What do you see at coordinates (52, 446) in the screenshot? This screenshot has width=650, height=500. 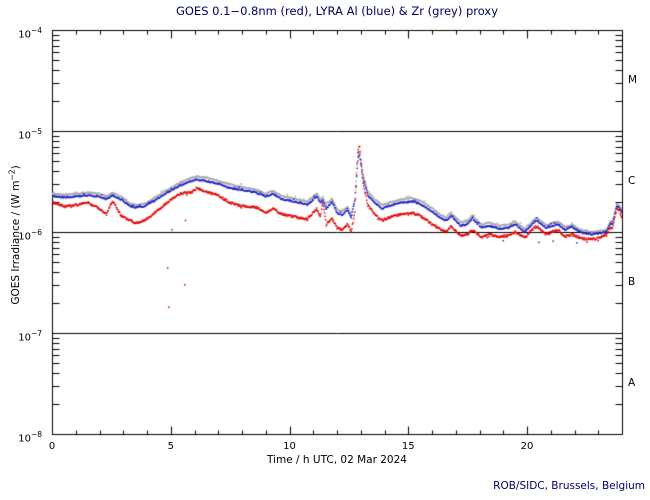 I see `x-tick-0: 0` at bounding box center [52, 446].